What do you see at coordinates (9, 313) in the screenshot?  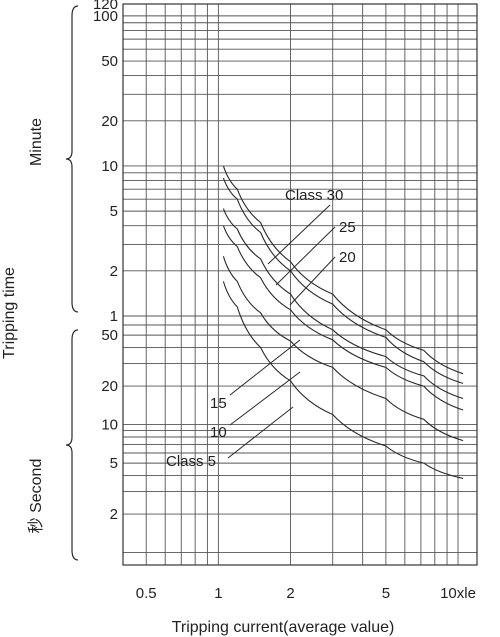 I see `y-axis-label: Tripping time` at bounding box center [9, 313].